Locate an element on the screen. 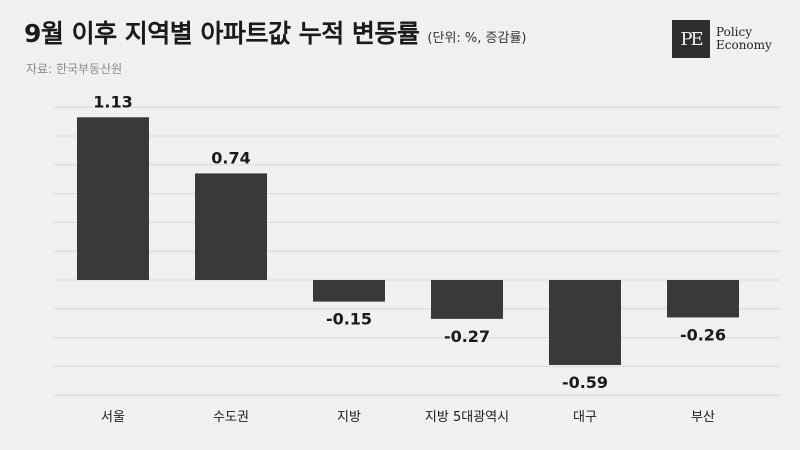 The image size is (800, 450). category-label: 지방 5대광역시 is located at coordinates (467, 417).